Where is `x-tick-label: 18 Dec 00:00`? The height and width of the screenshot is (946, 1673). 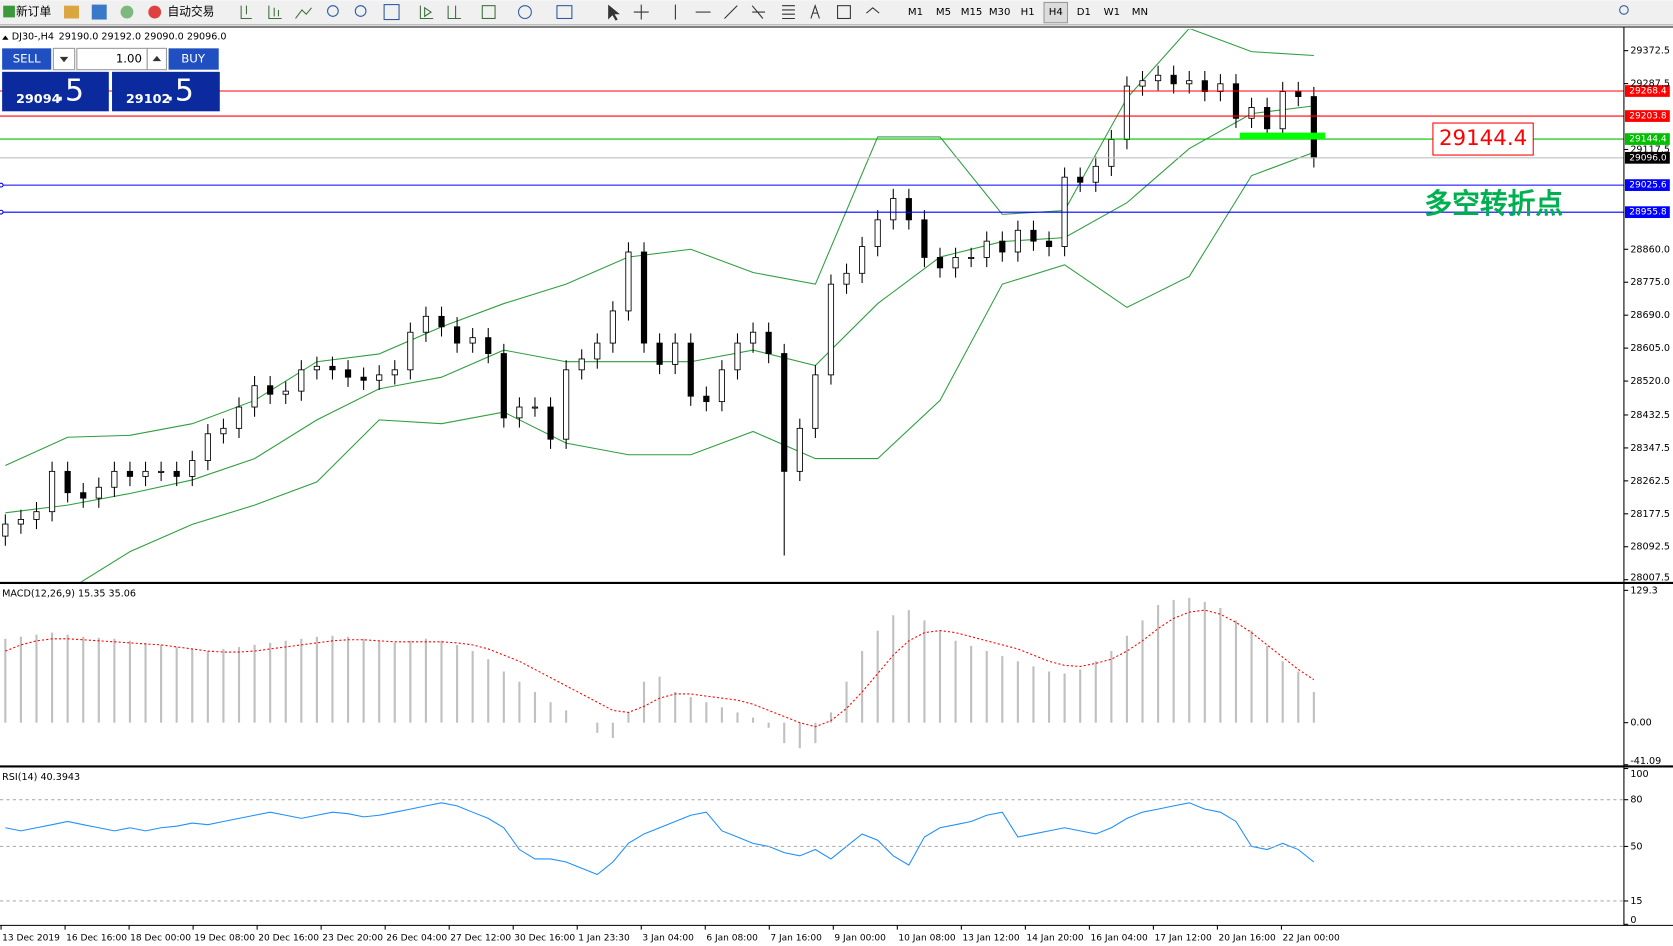
x-tick-label: 18 Dec 00:00 is located at coordinates (160, 939).